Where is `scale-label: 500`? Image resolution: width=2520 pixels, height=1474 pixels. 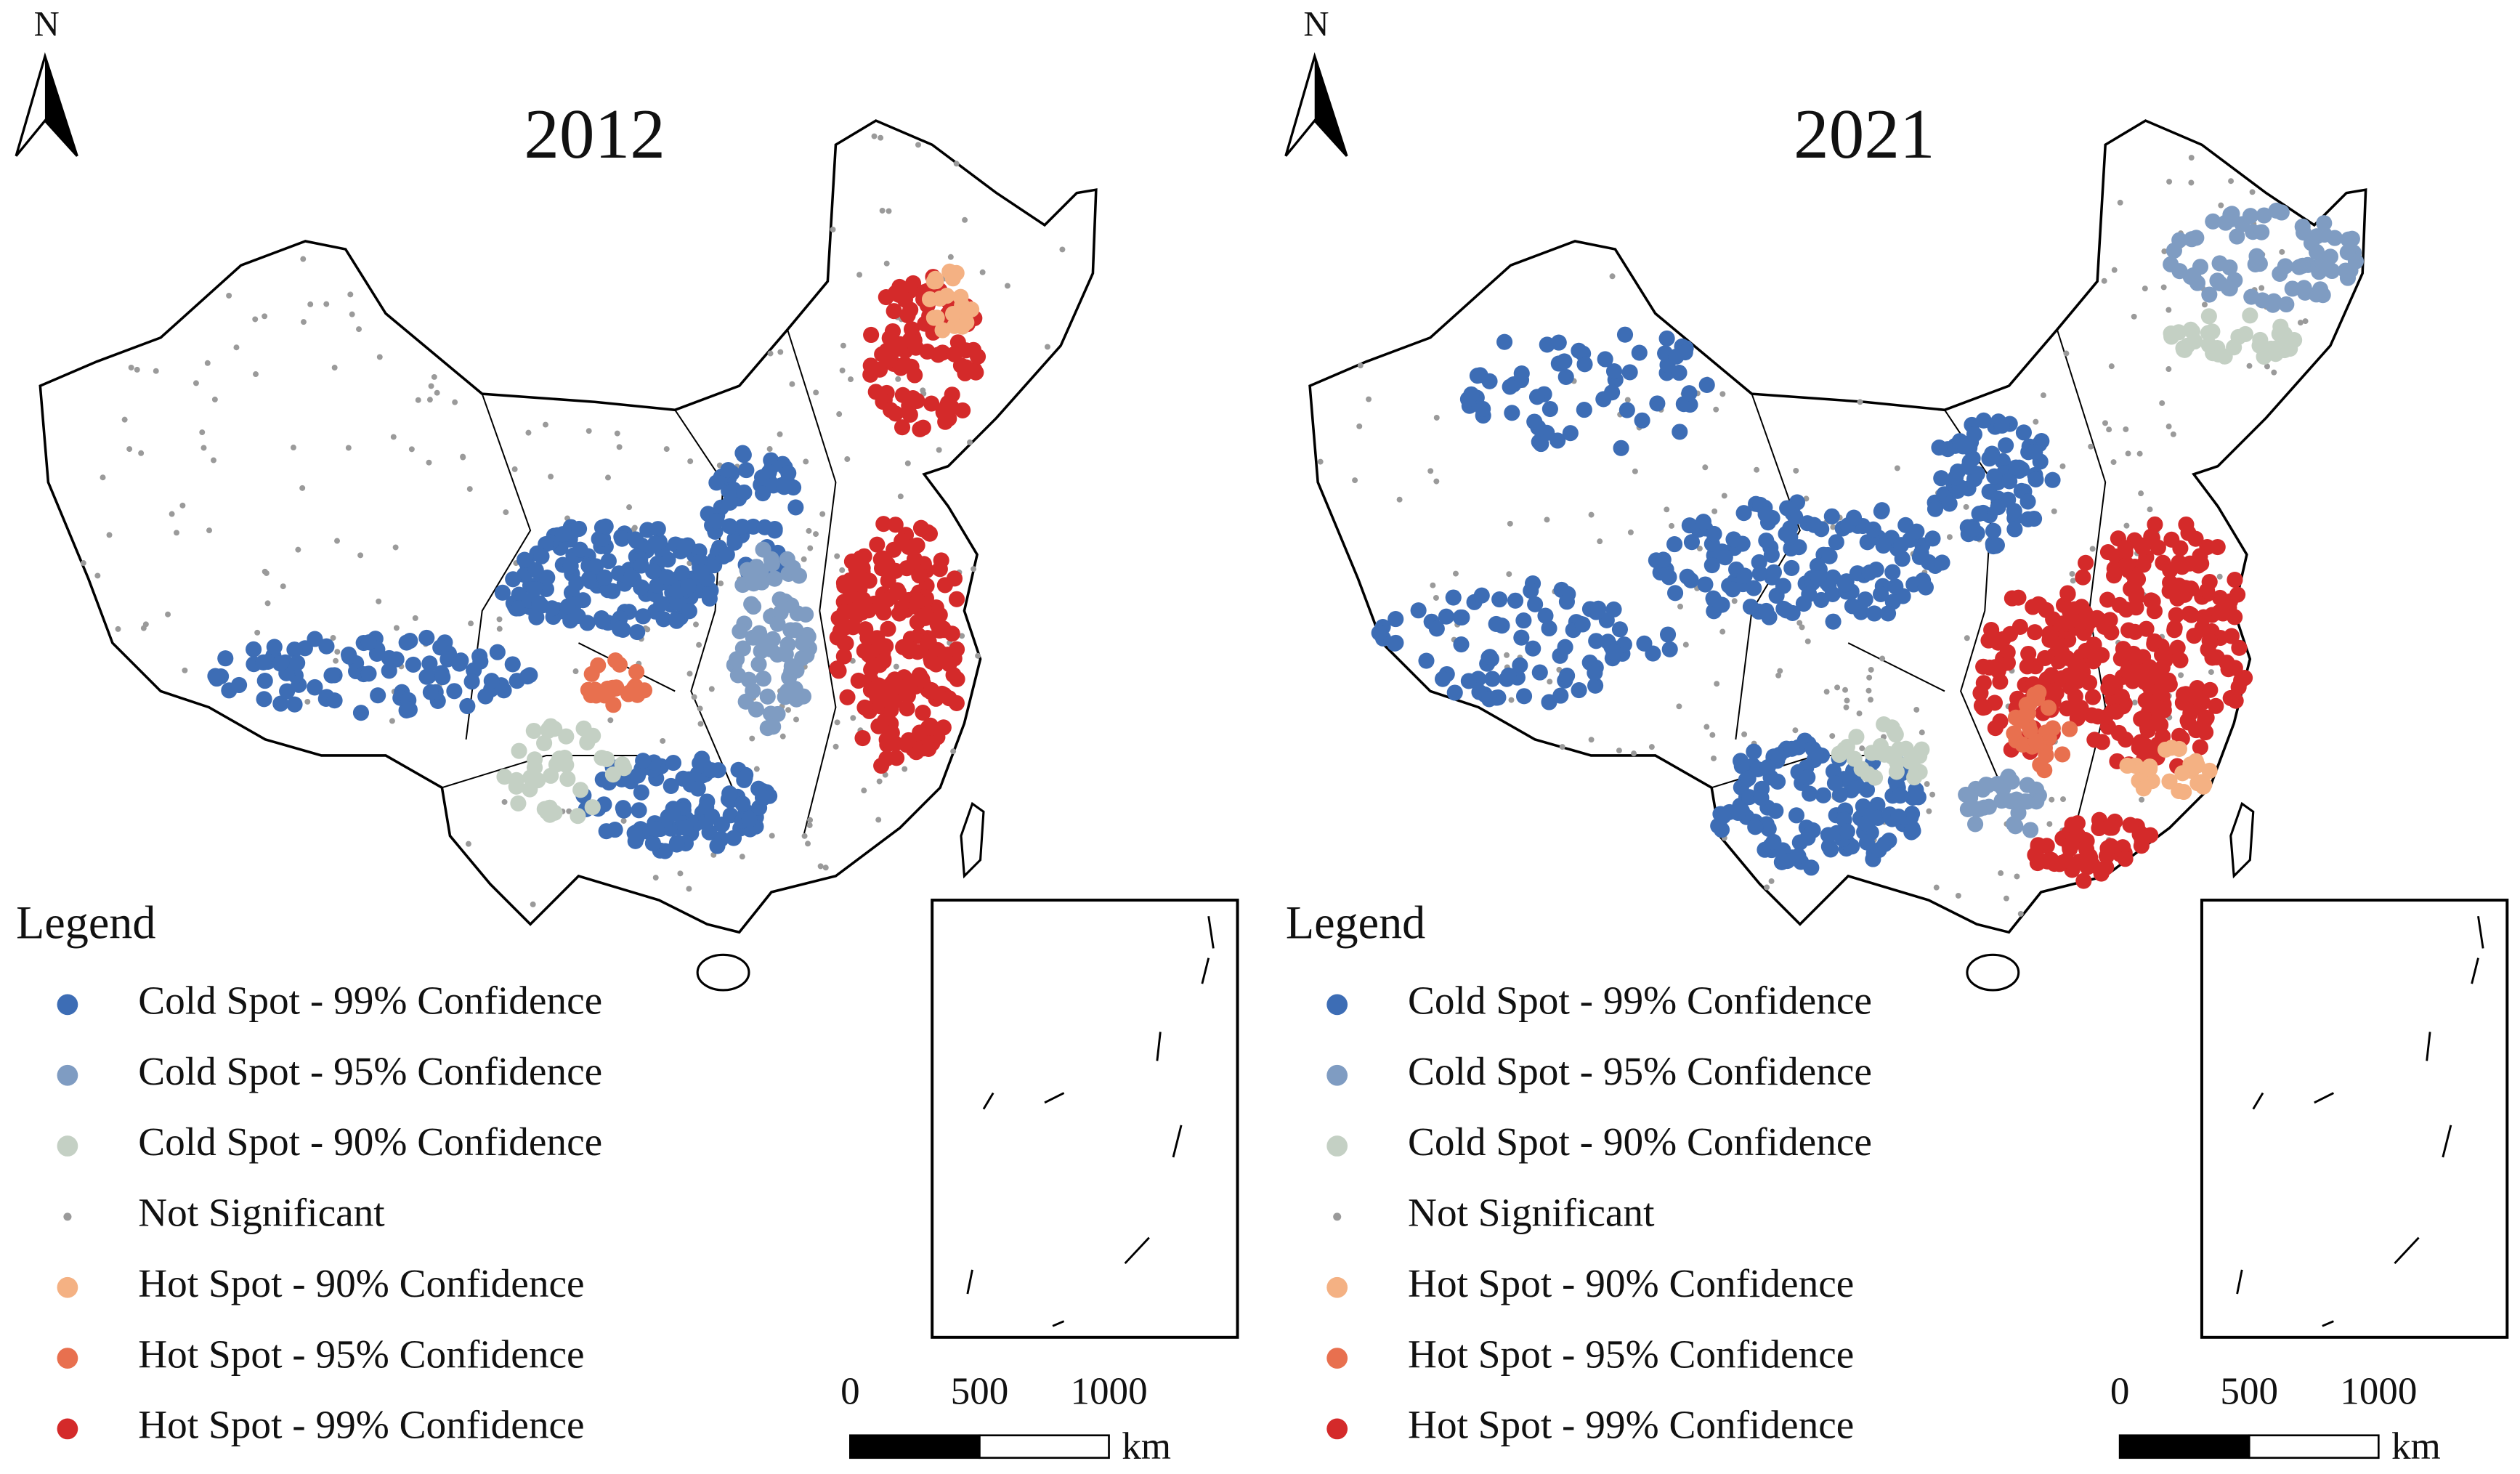
scale-label: 500 is located at coordinates (980, 1392).